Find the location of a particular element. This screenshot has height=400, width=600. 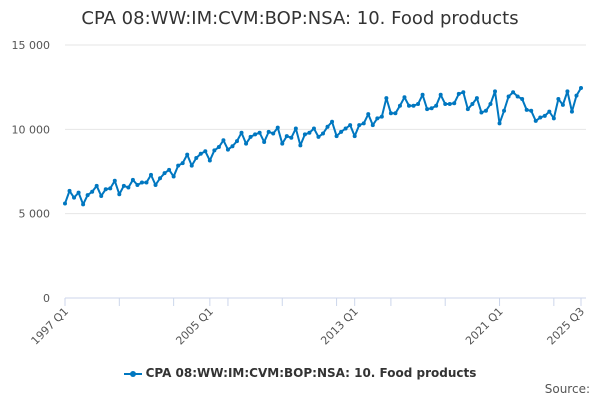

legend-swatch is located at coordinates (132, 373).